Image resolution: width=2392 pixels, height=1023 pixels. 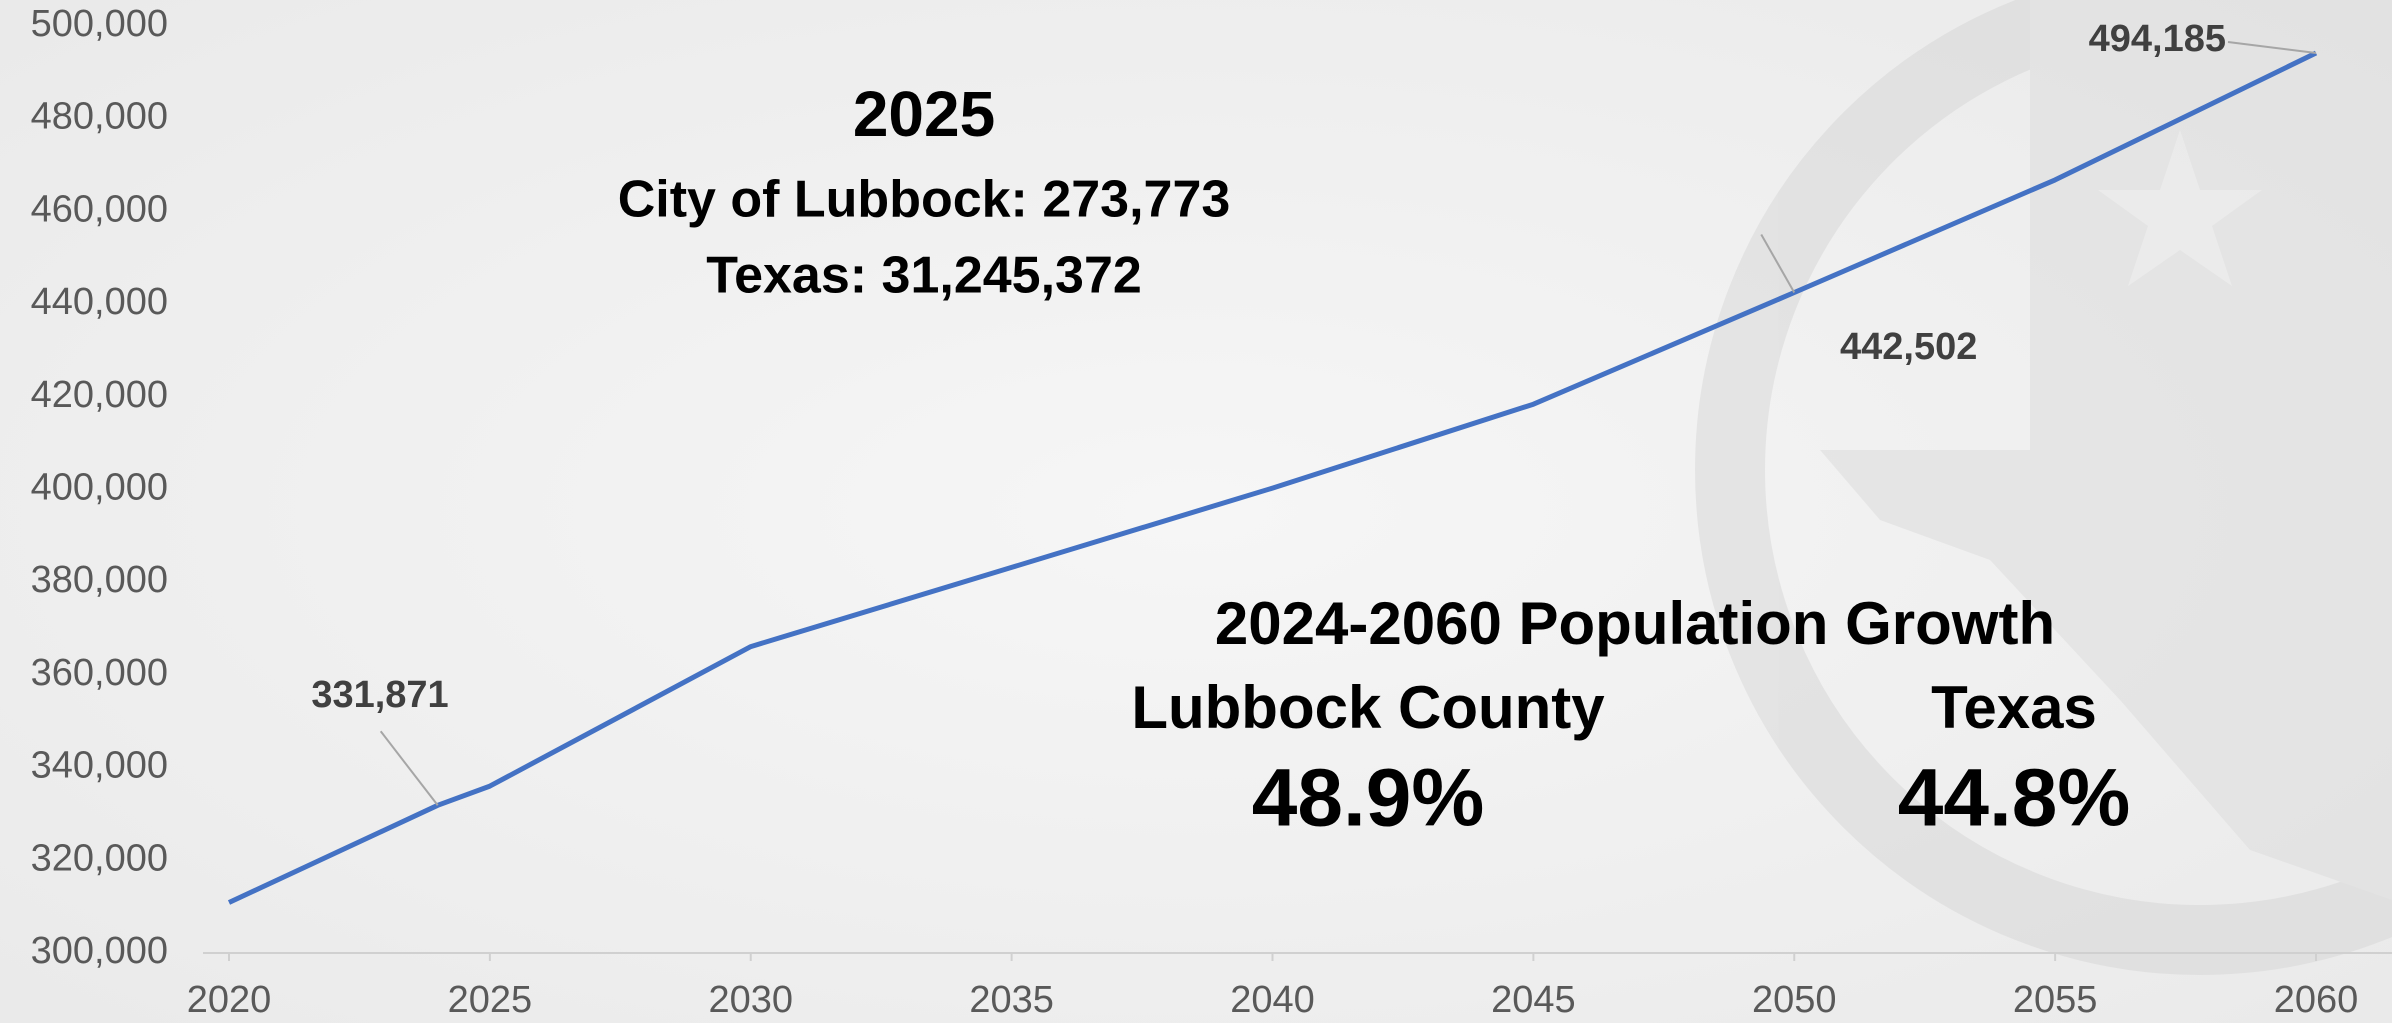 I want to click on annotation: 48.9%, so click(x=1368, y=798).